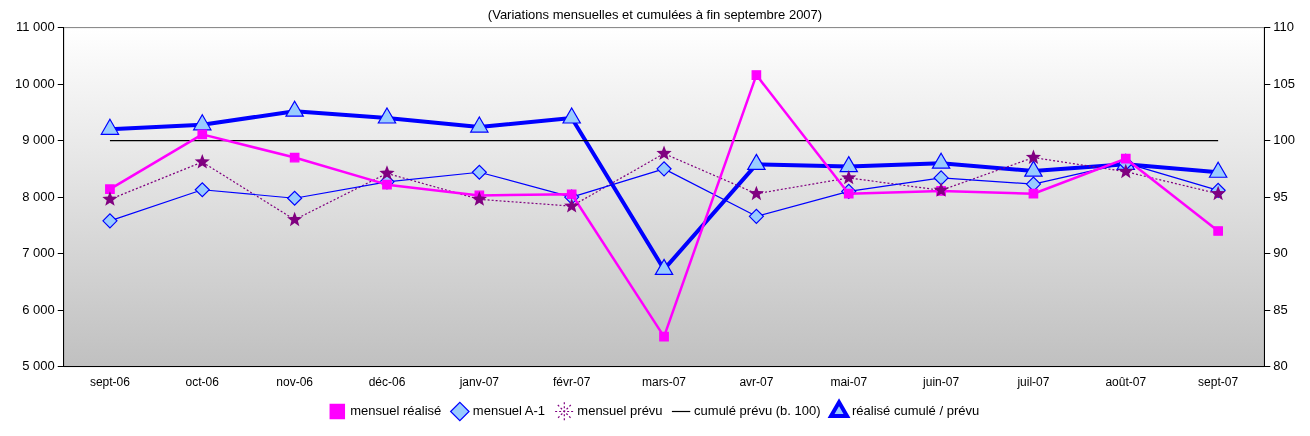 The height and width of the screenshot is (436, 1310). I want to click on x-tick-label: janv-07, so click(479, 382).